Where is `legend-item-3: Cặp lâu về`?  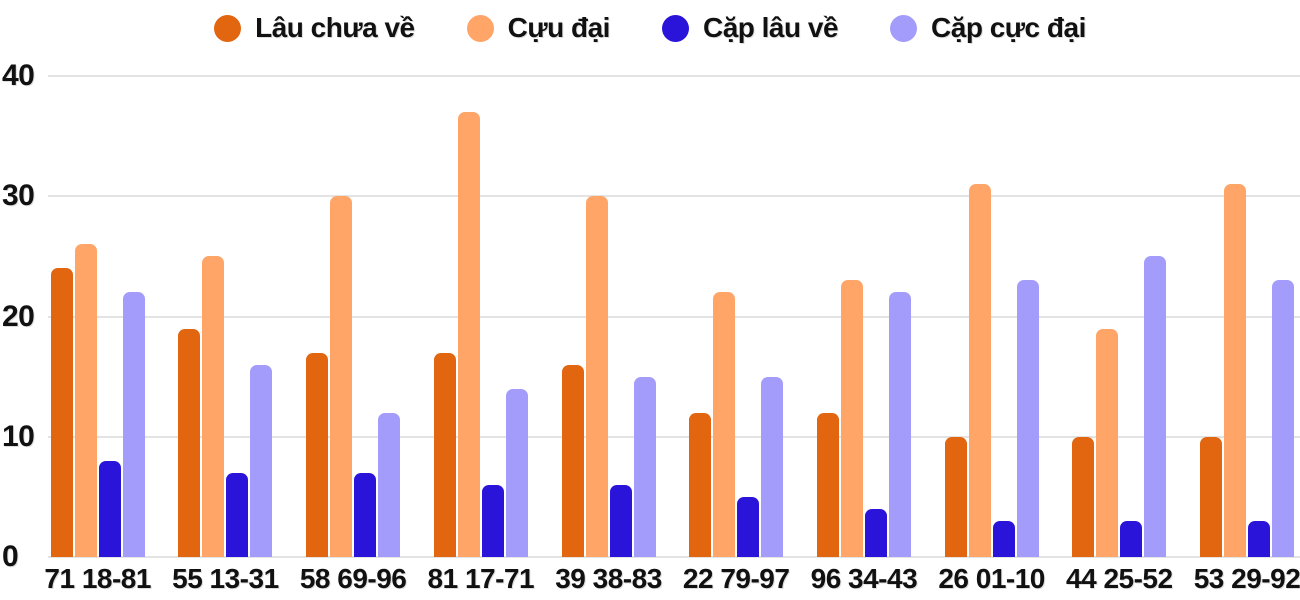
legend-item-3: Cặp lâu về is located at coordinates (750, 28).